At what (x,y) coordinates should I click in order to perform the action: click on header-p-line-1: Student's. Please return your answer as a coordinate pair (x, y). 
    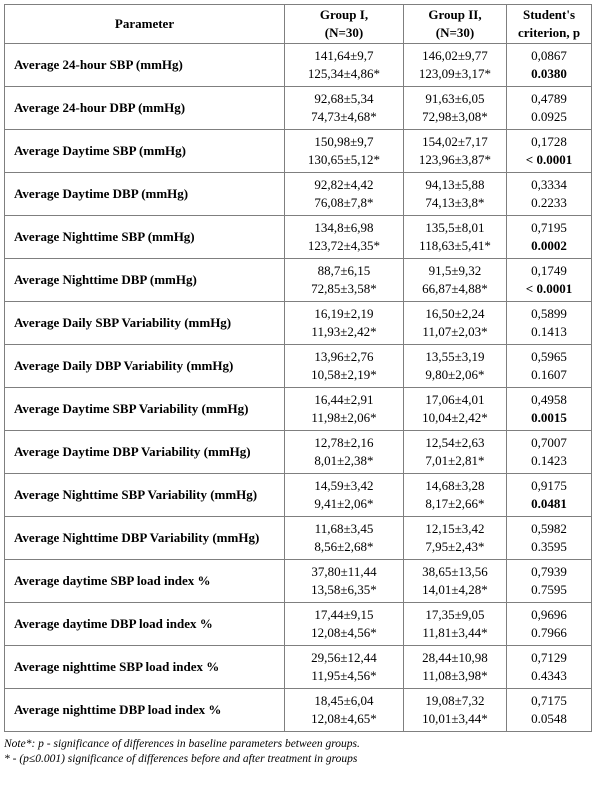
    Looking at the image, I should click on (549, 14).